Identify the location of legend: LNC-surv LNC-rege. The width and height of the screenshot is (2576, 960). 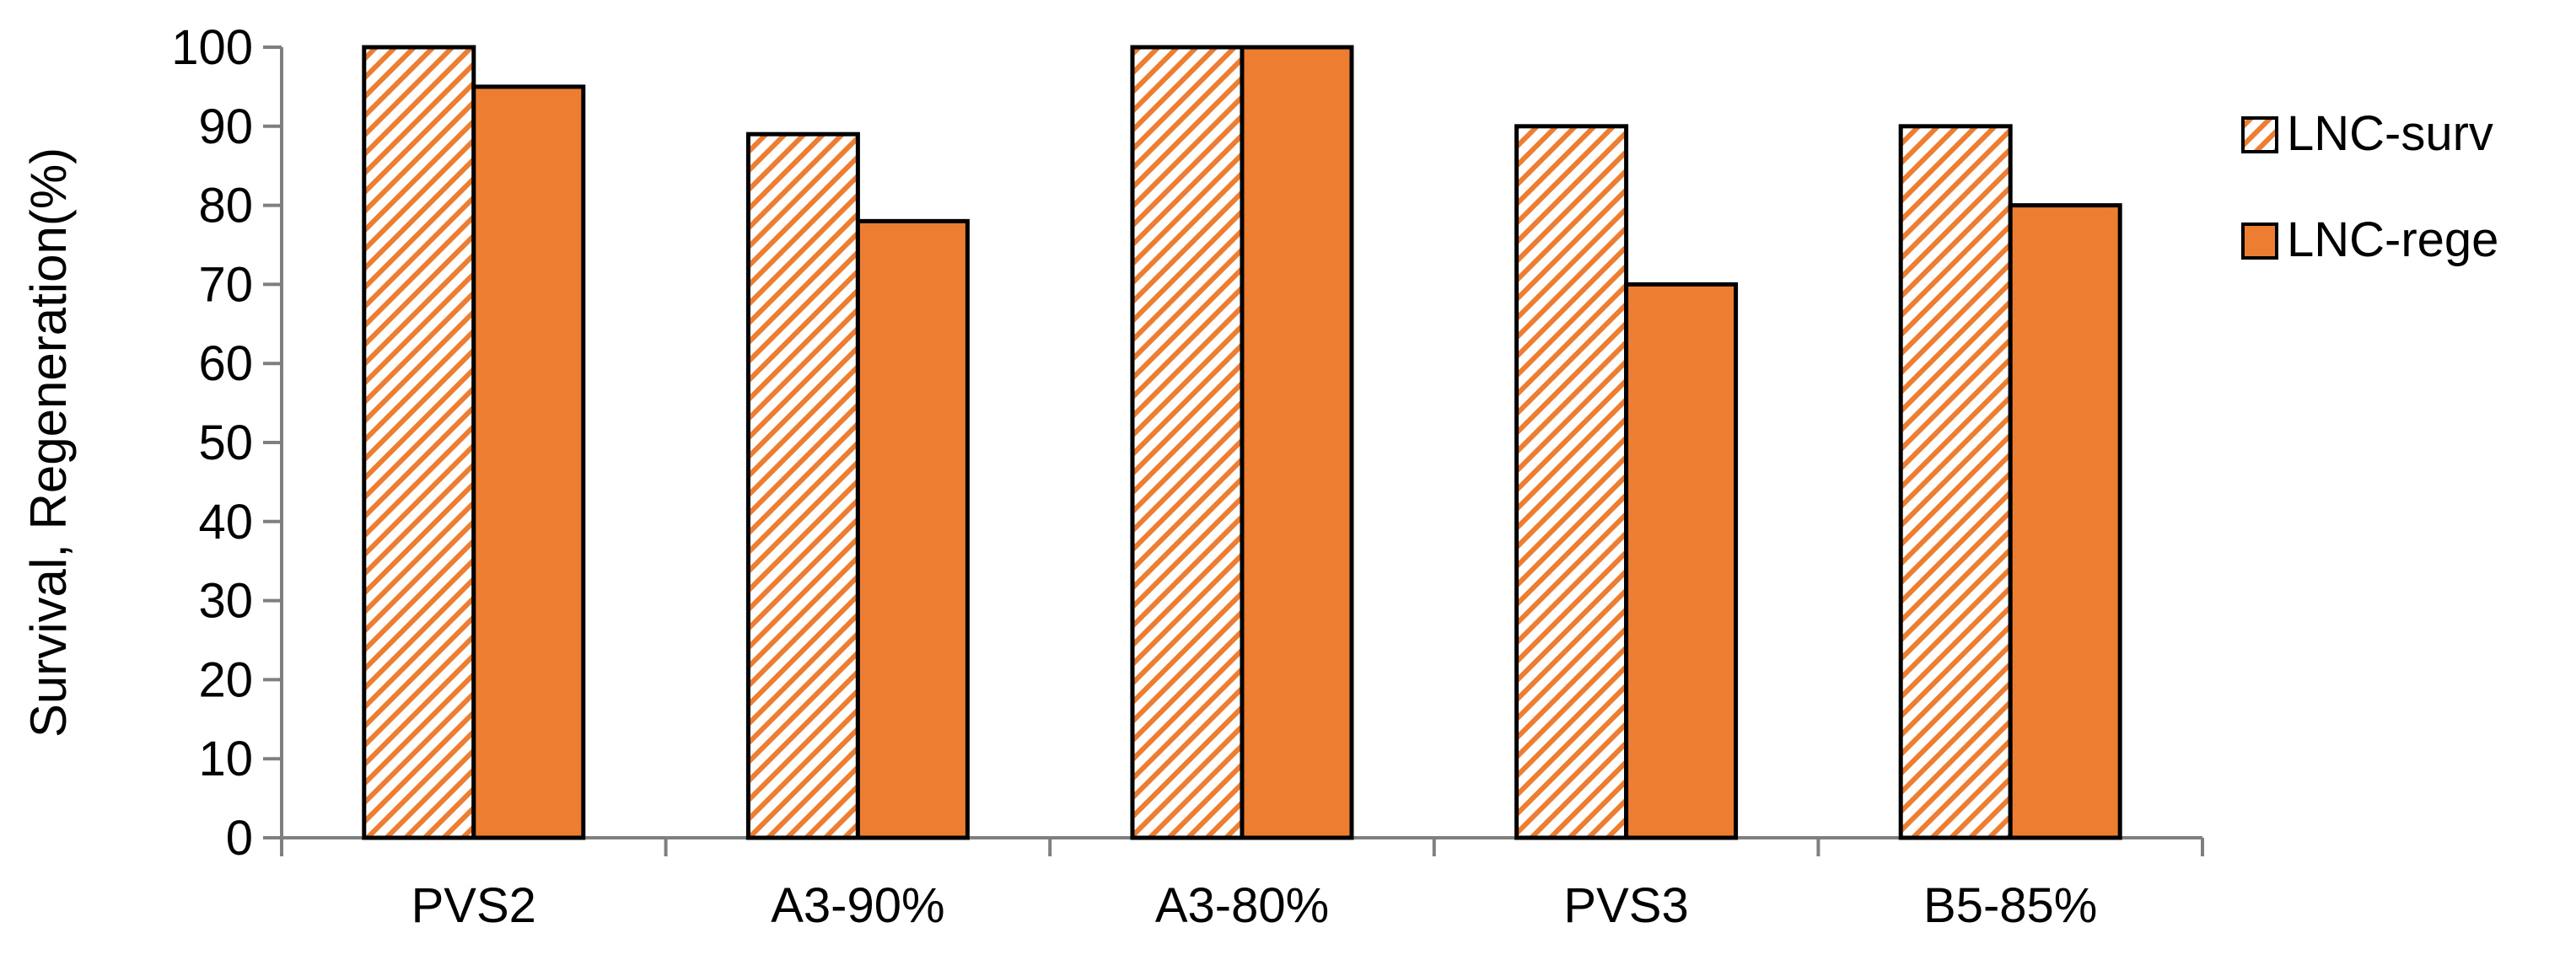
(2369, 187).